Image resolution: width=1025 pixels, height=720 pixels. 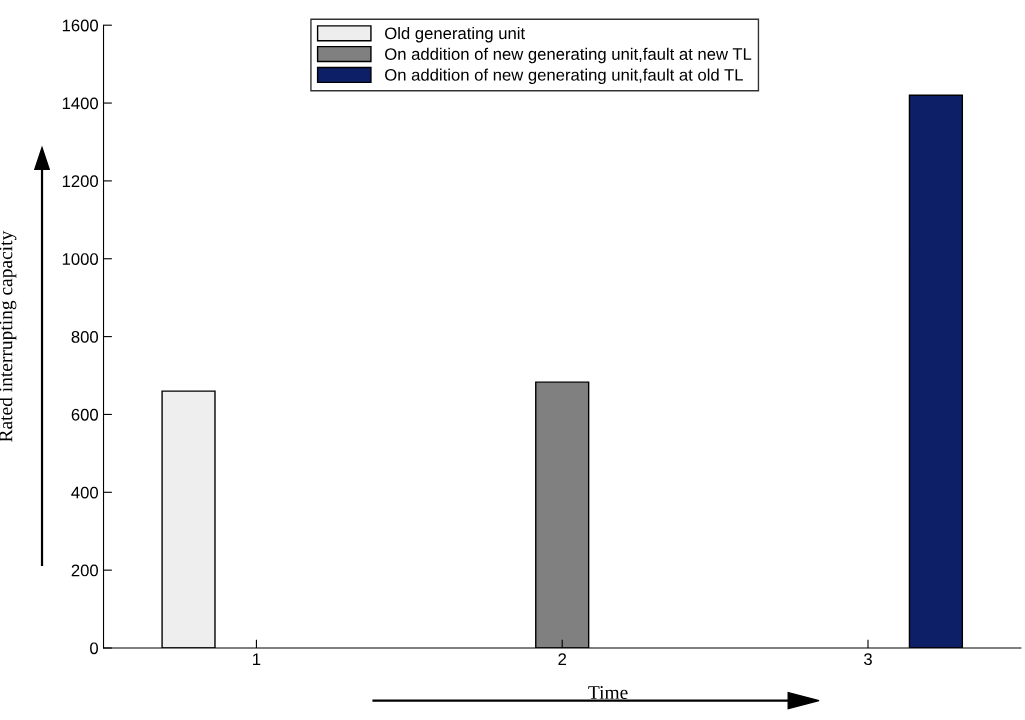 I want to click on y-tick-label: 200, so click(x=85, y=570).